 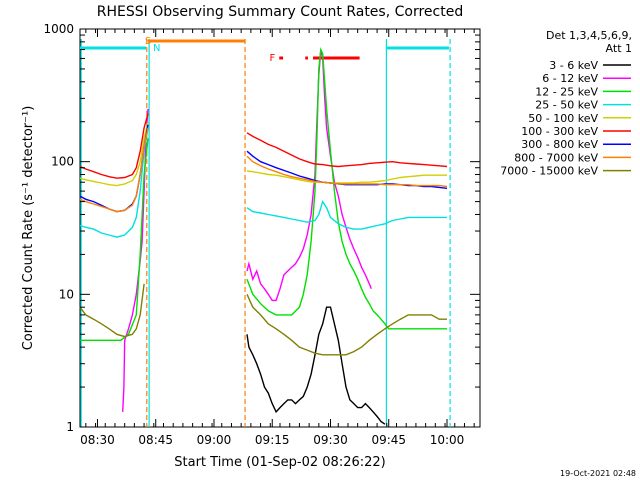 I want to click on x-tick-label: 09:30, so click(x=330, y=440).